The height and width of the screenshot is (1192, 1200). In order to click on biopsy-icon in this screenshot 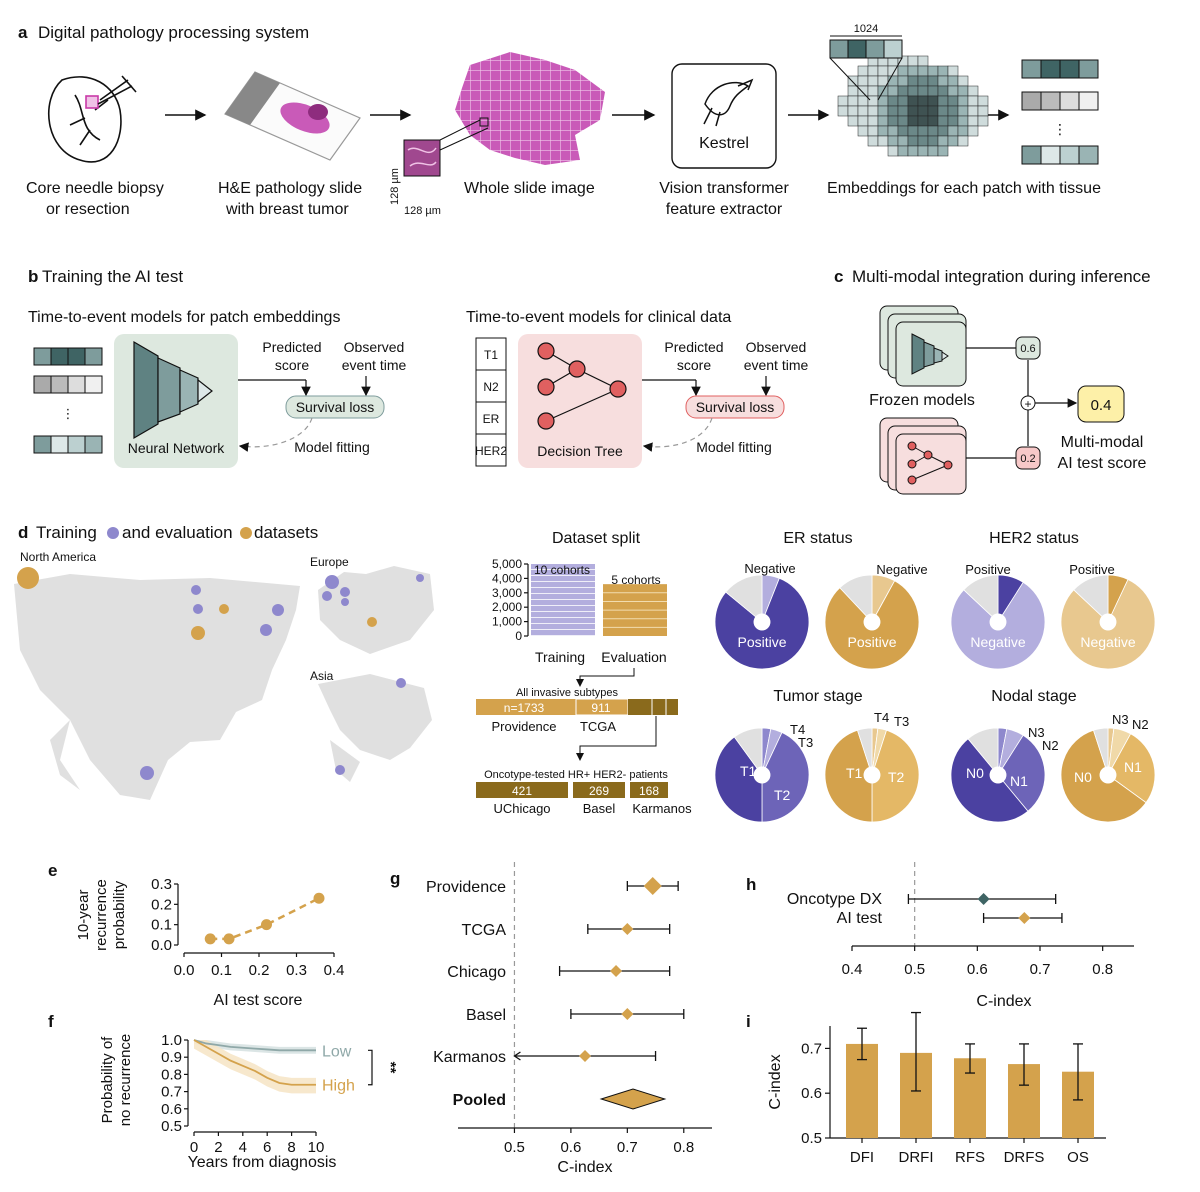, I will do `click(92, 119)`.